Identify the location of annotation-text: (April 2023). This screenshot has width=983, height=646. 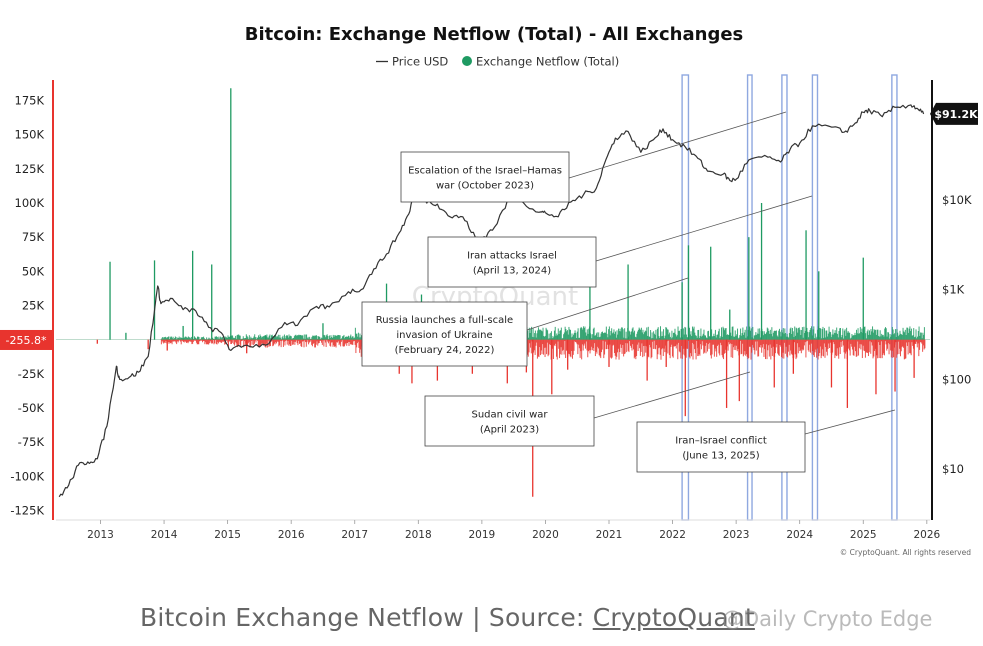
(509, 430).